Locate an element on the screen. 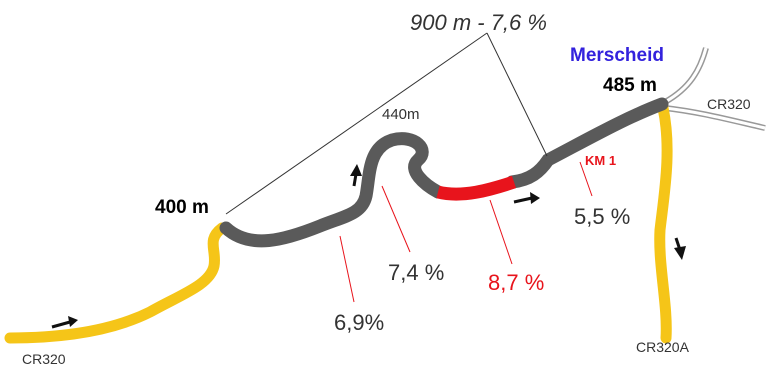  summary-label: 900 m - 7,6 % is located at coordinates (478, 22).